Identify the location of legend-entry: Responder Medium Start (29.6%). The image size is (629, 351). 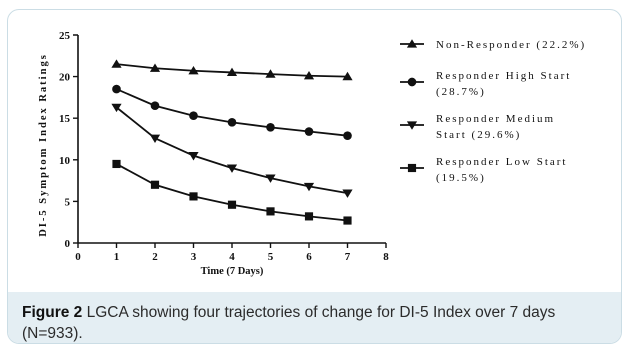
(477, 127).